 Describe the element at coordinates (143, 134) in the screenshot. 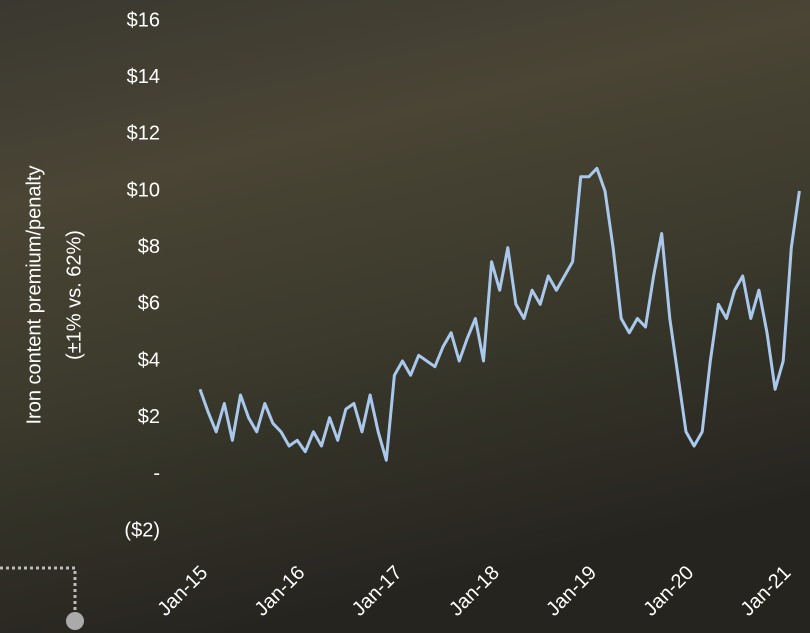

I see `y-tick-label: $12` at that location.